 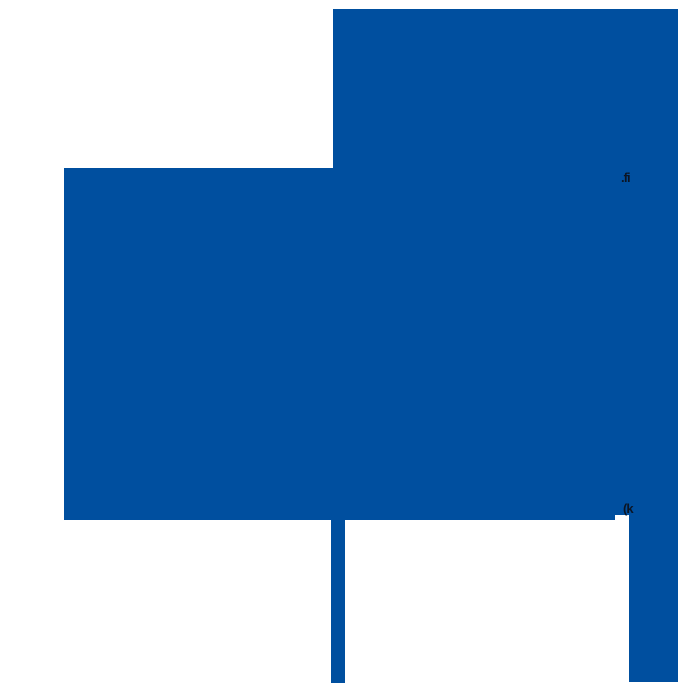 What do you see at coordinates (622, 518) in the screenshot?
I see `white-notch` at bounding box center [622, 518].